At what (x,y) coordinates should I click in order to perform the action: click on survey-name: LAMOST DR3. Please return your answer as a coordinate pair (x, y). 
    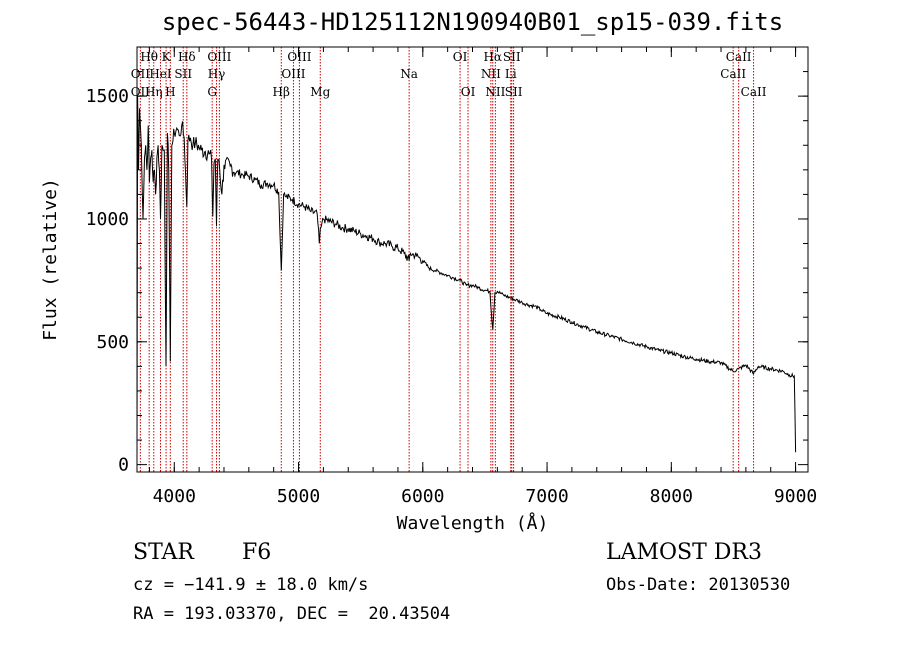
    Looking at the image, I should click on (684, 552).